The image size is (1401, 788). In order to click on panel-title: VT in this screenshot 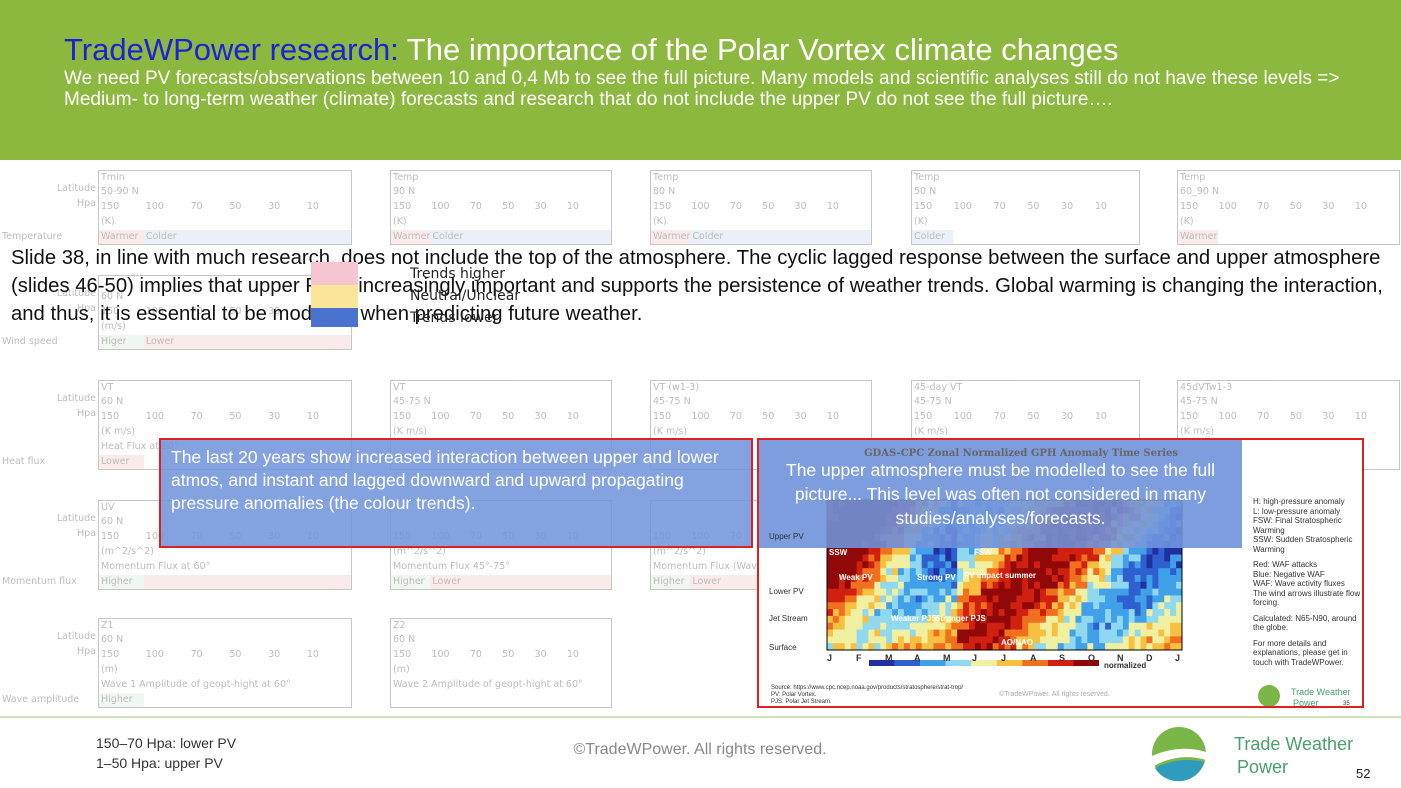, I will do `click(399, 387)`.